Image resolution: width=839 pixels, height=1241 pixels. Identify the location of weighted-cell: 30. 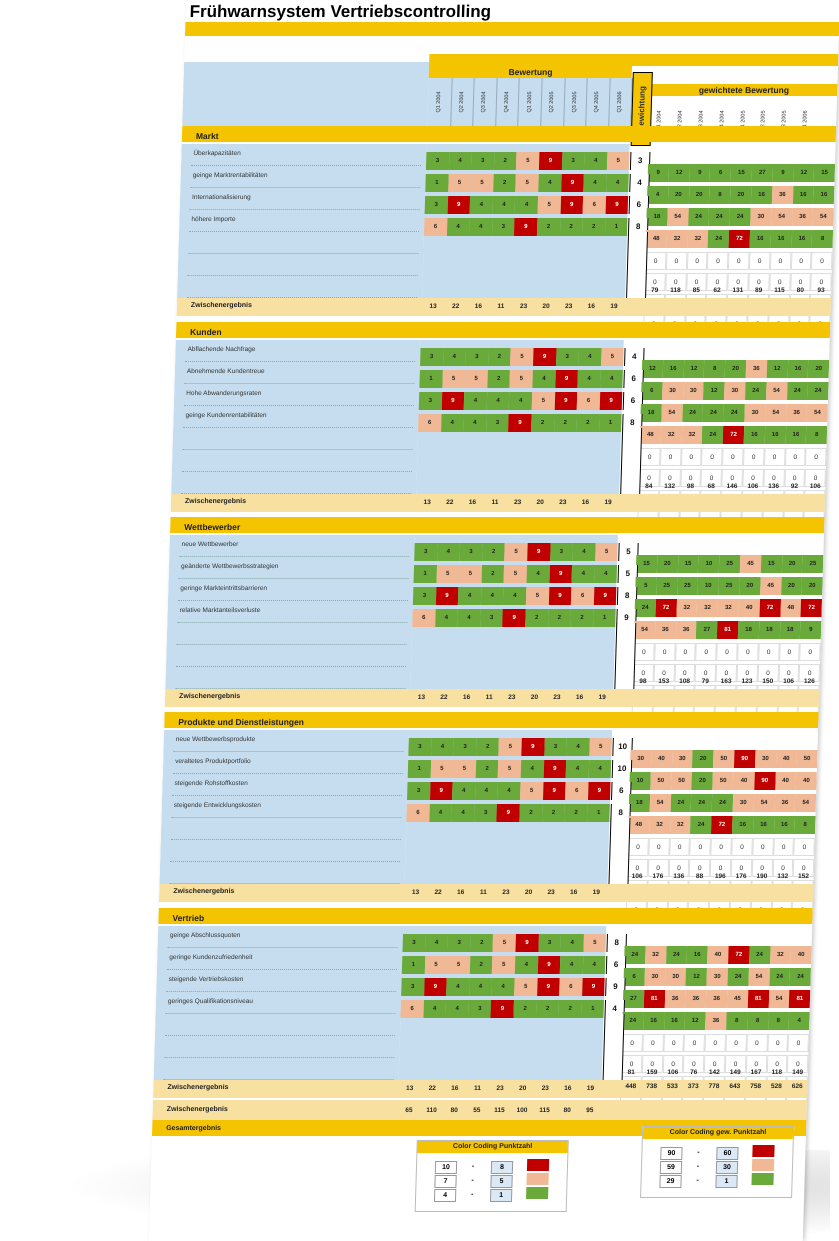
(717, 977).